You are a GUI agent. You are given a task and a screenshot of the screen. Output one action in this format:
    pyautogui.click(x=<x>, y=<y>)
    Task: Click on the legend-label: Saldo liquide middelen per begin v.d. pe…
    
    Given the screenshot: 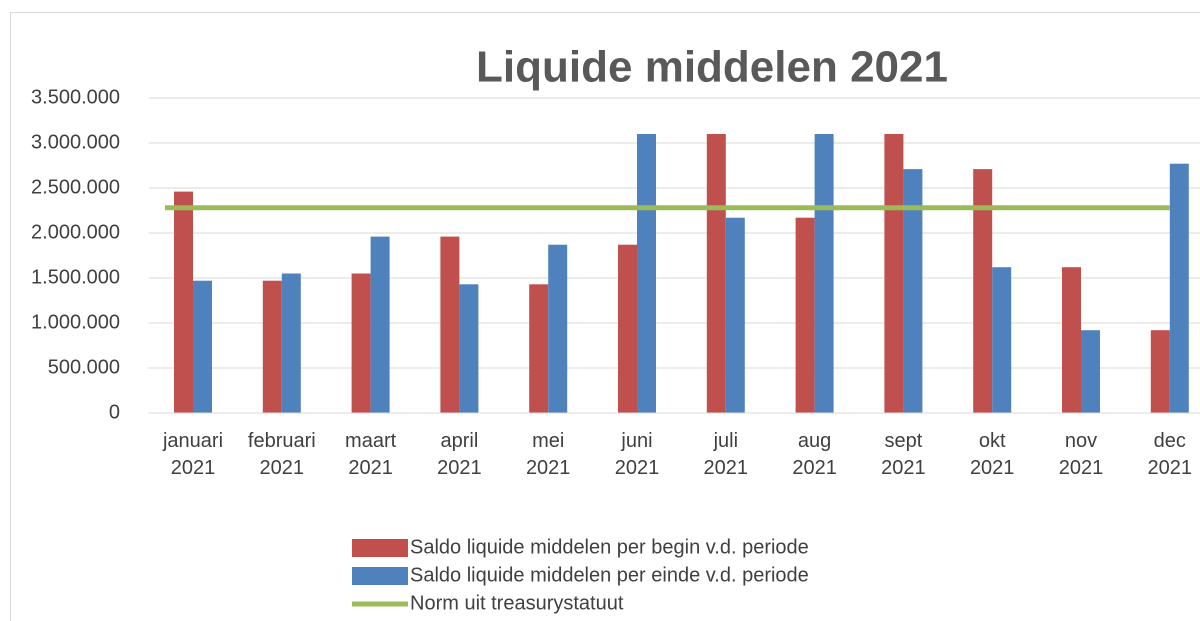 What is the action you would take?
    pyautogui.click(x=609, y=547)
    